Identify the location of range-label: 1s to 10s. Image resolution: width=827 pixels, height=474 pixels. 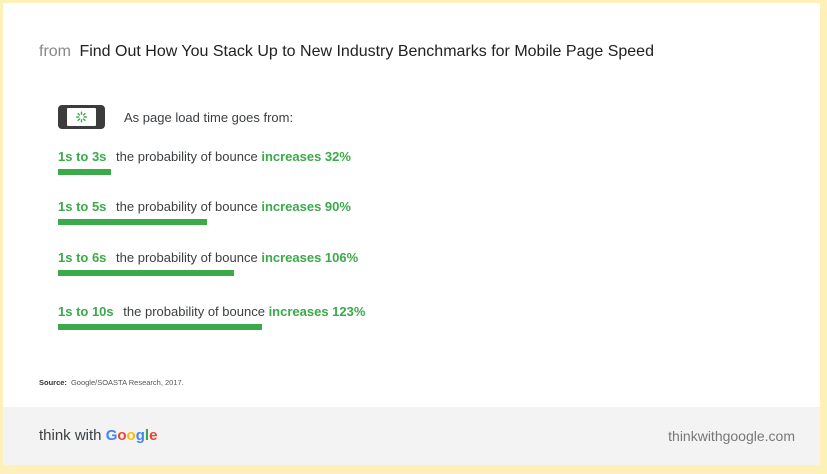
(86, 311).